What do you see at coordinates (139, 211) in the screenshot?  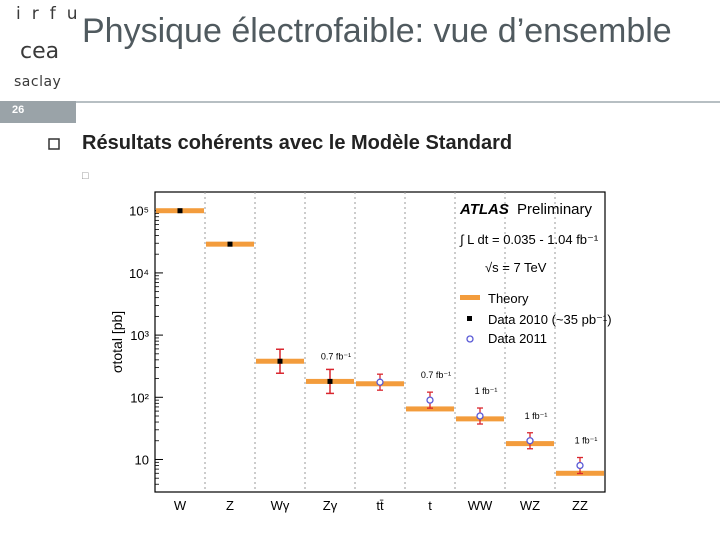 I see `y-tick-label: 10⁵` at bounding box center [139, 211].